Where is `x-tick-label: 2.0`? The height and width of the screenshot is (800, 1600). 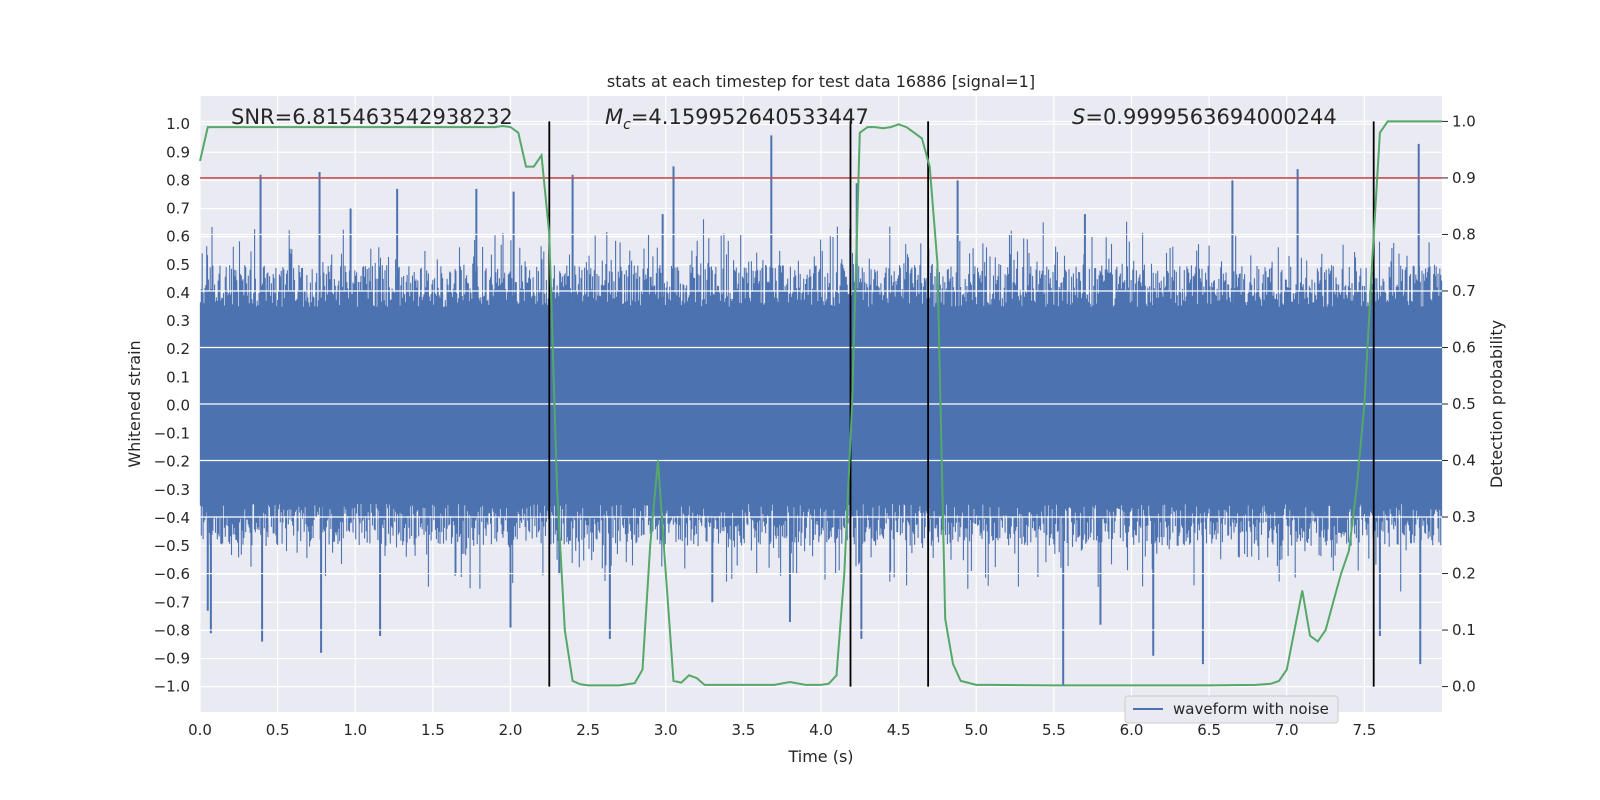 x-tick-label: 2.0 is located at coordinates (511, 730).